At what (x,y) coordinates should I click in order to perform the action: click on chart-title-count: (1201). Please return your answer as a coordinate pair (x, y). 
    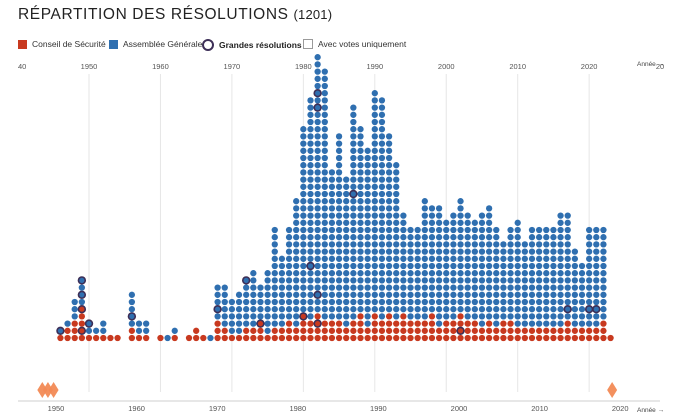
    Looking at the image, I should click on (313, 14).